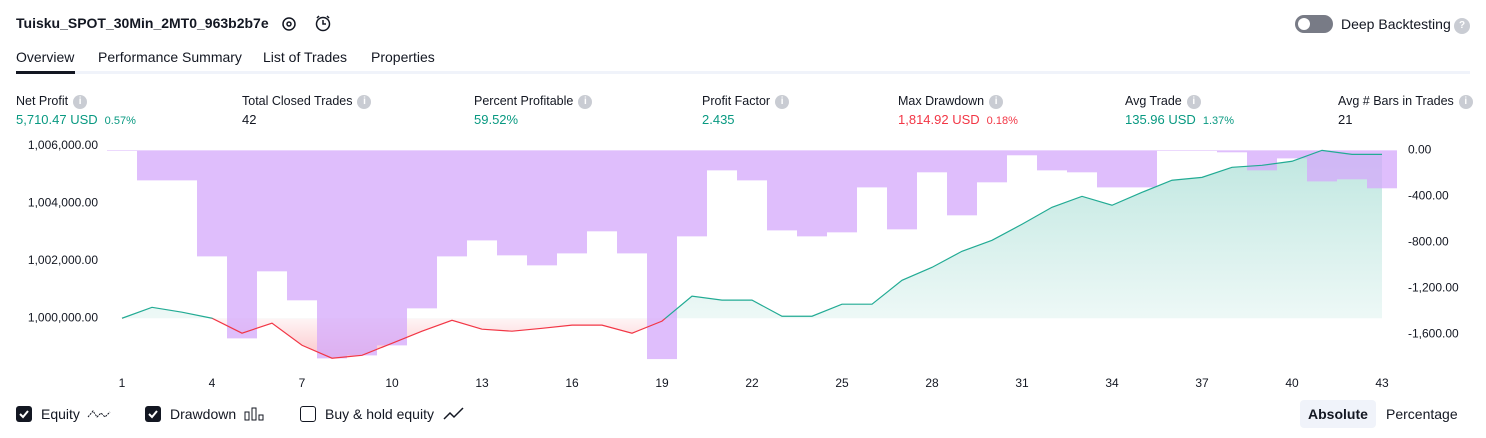 This screenshot has height=438, width=1486. I want to click on stat-value: 21, so click(1345, 119).